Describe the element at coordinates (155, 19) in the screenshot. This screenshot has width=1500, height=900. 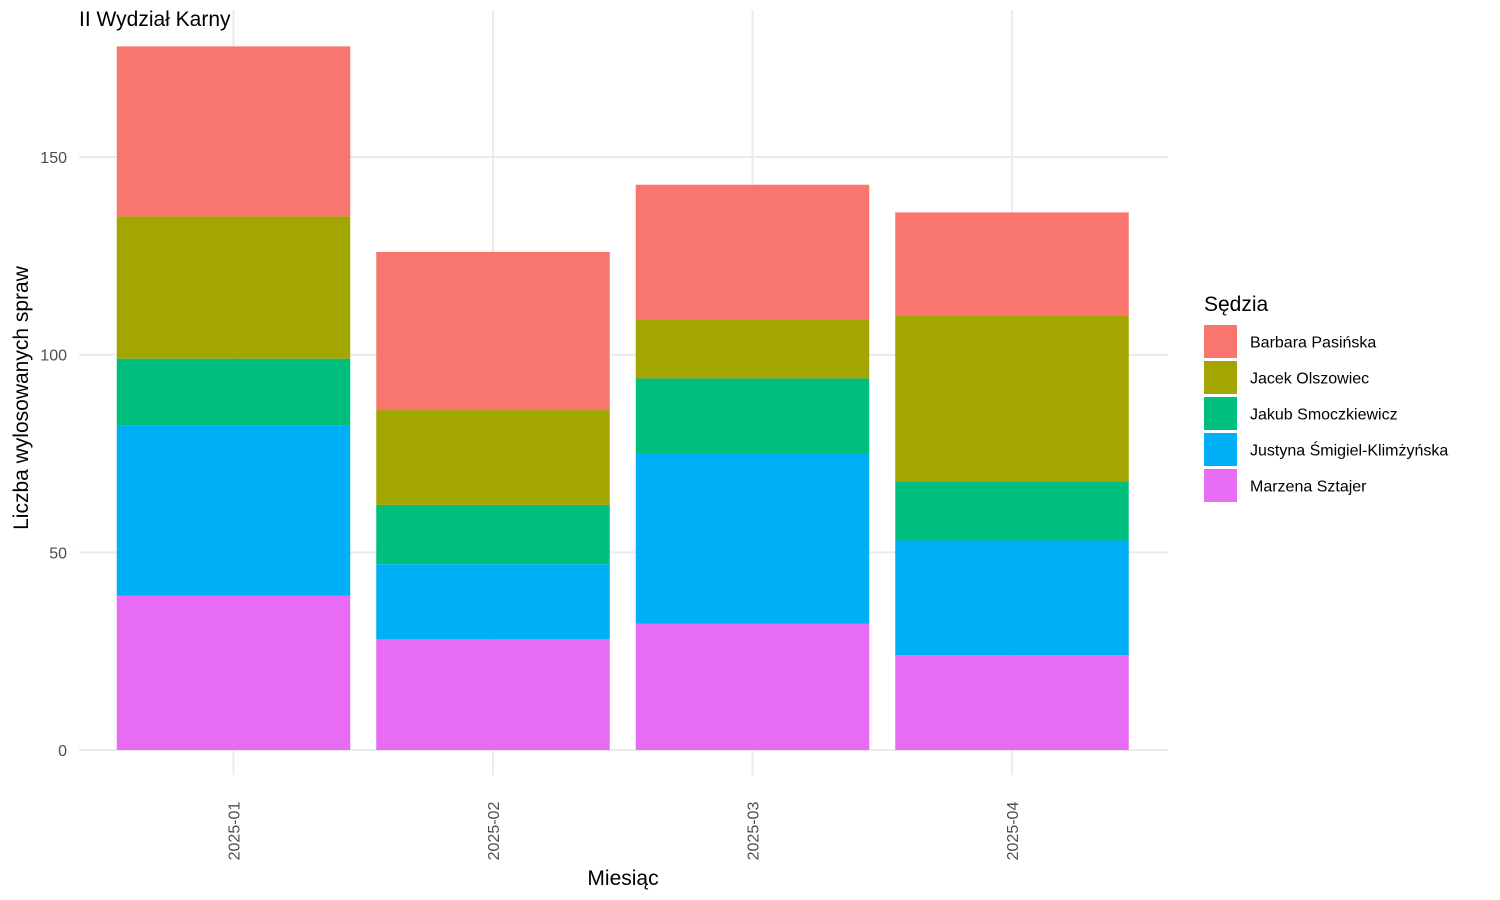
I see `chart-title: II Wydział Karny` at that location.